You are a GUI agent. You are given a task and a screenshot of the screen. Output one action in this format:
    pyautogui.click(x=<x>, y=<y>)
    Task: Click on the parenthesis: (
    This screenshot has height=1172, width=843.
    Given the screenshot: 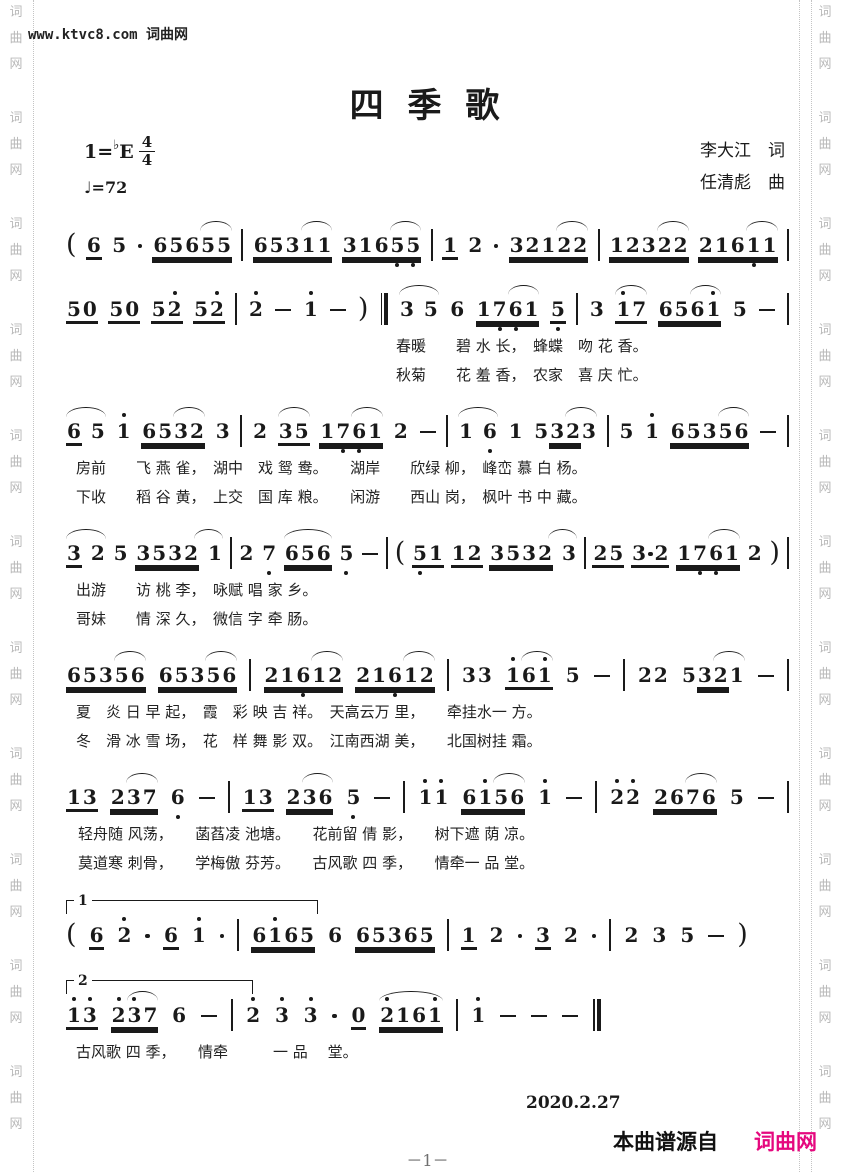 What is the action you would take?
    pyautogui.click(x=71, y=935)
    